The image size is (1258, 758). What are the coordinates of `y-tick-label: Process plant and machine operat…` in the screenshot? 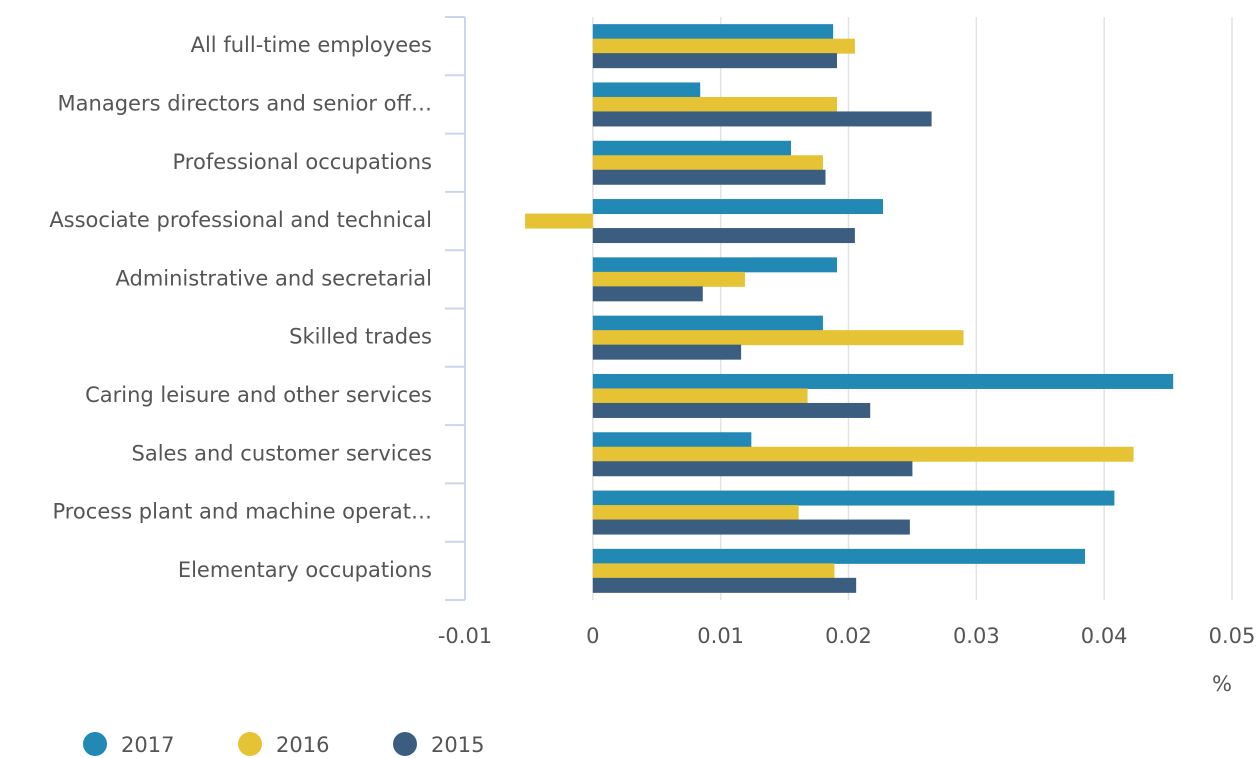 It's located at (242, 512).